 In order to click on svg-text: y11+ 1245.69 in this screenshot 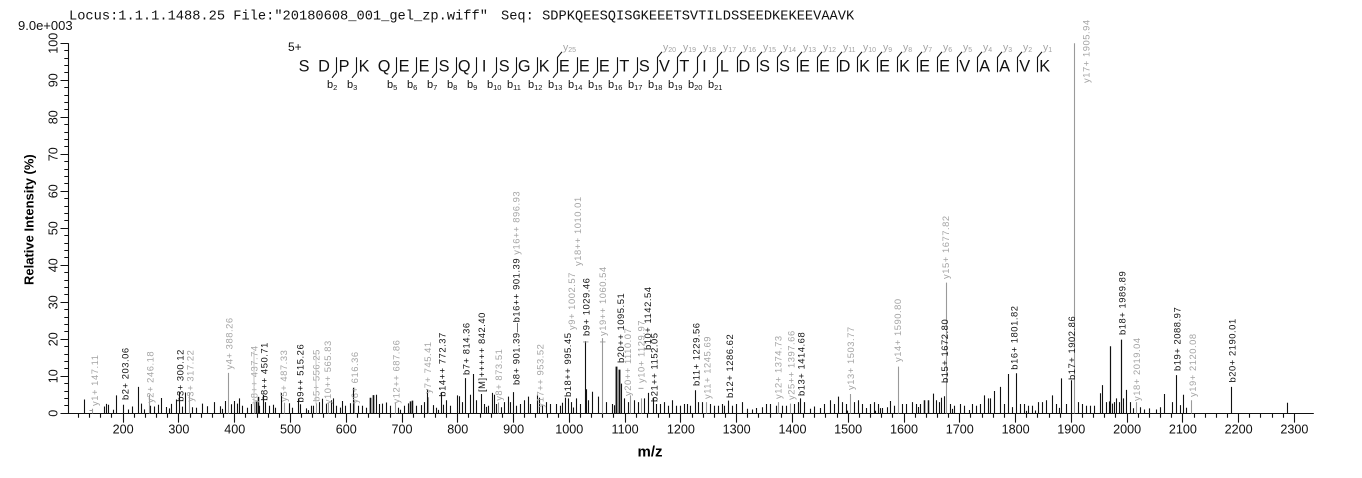, I will do `click(706, 367)`.